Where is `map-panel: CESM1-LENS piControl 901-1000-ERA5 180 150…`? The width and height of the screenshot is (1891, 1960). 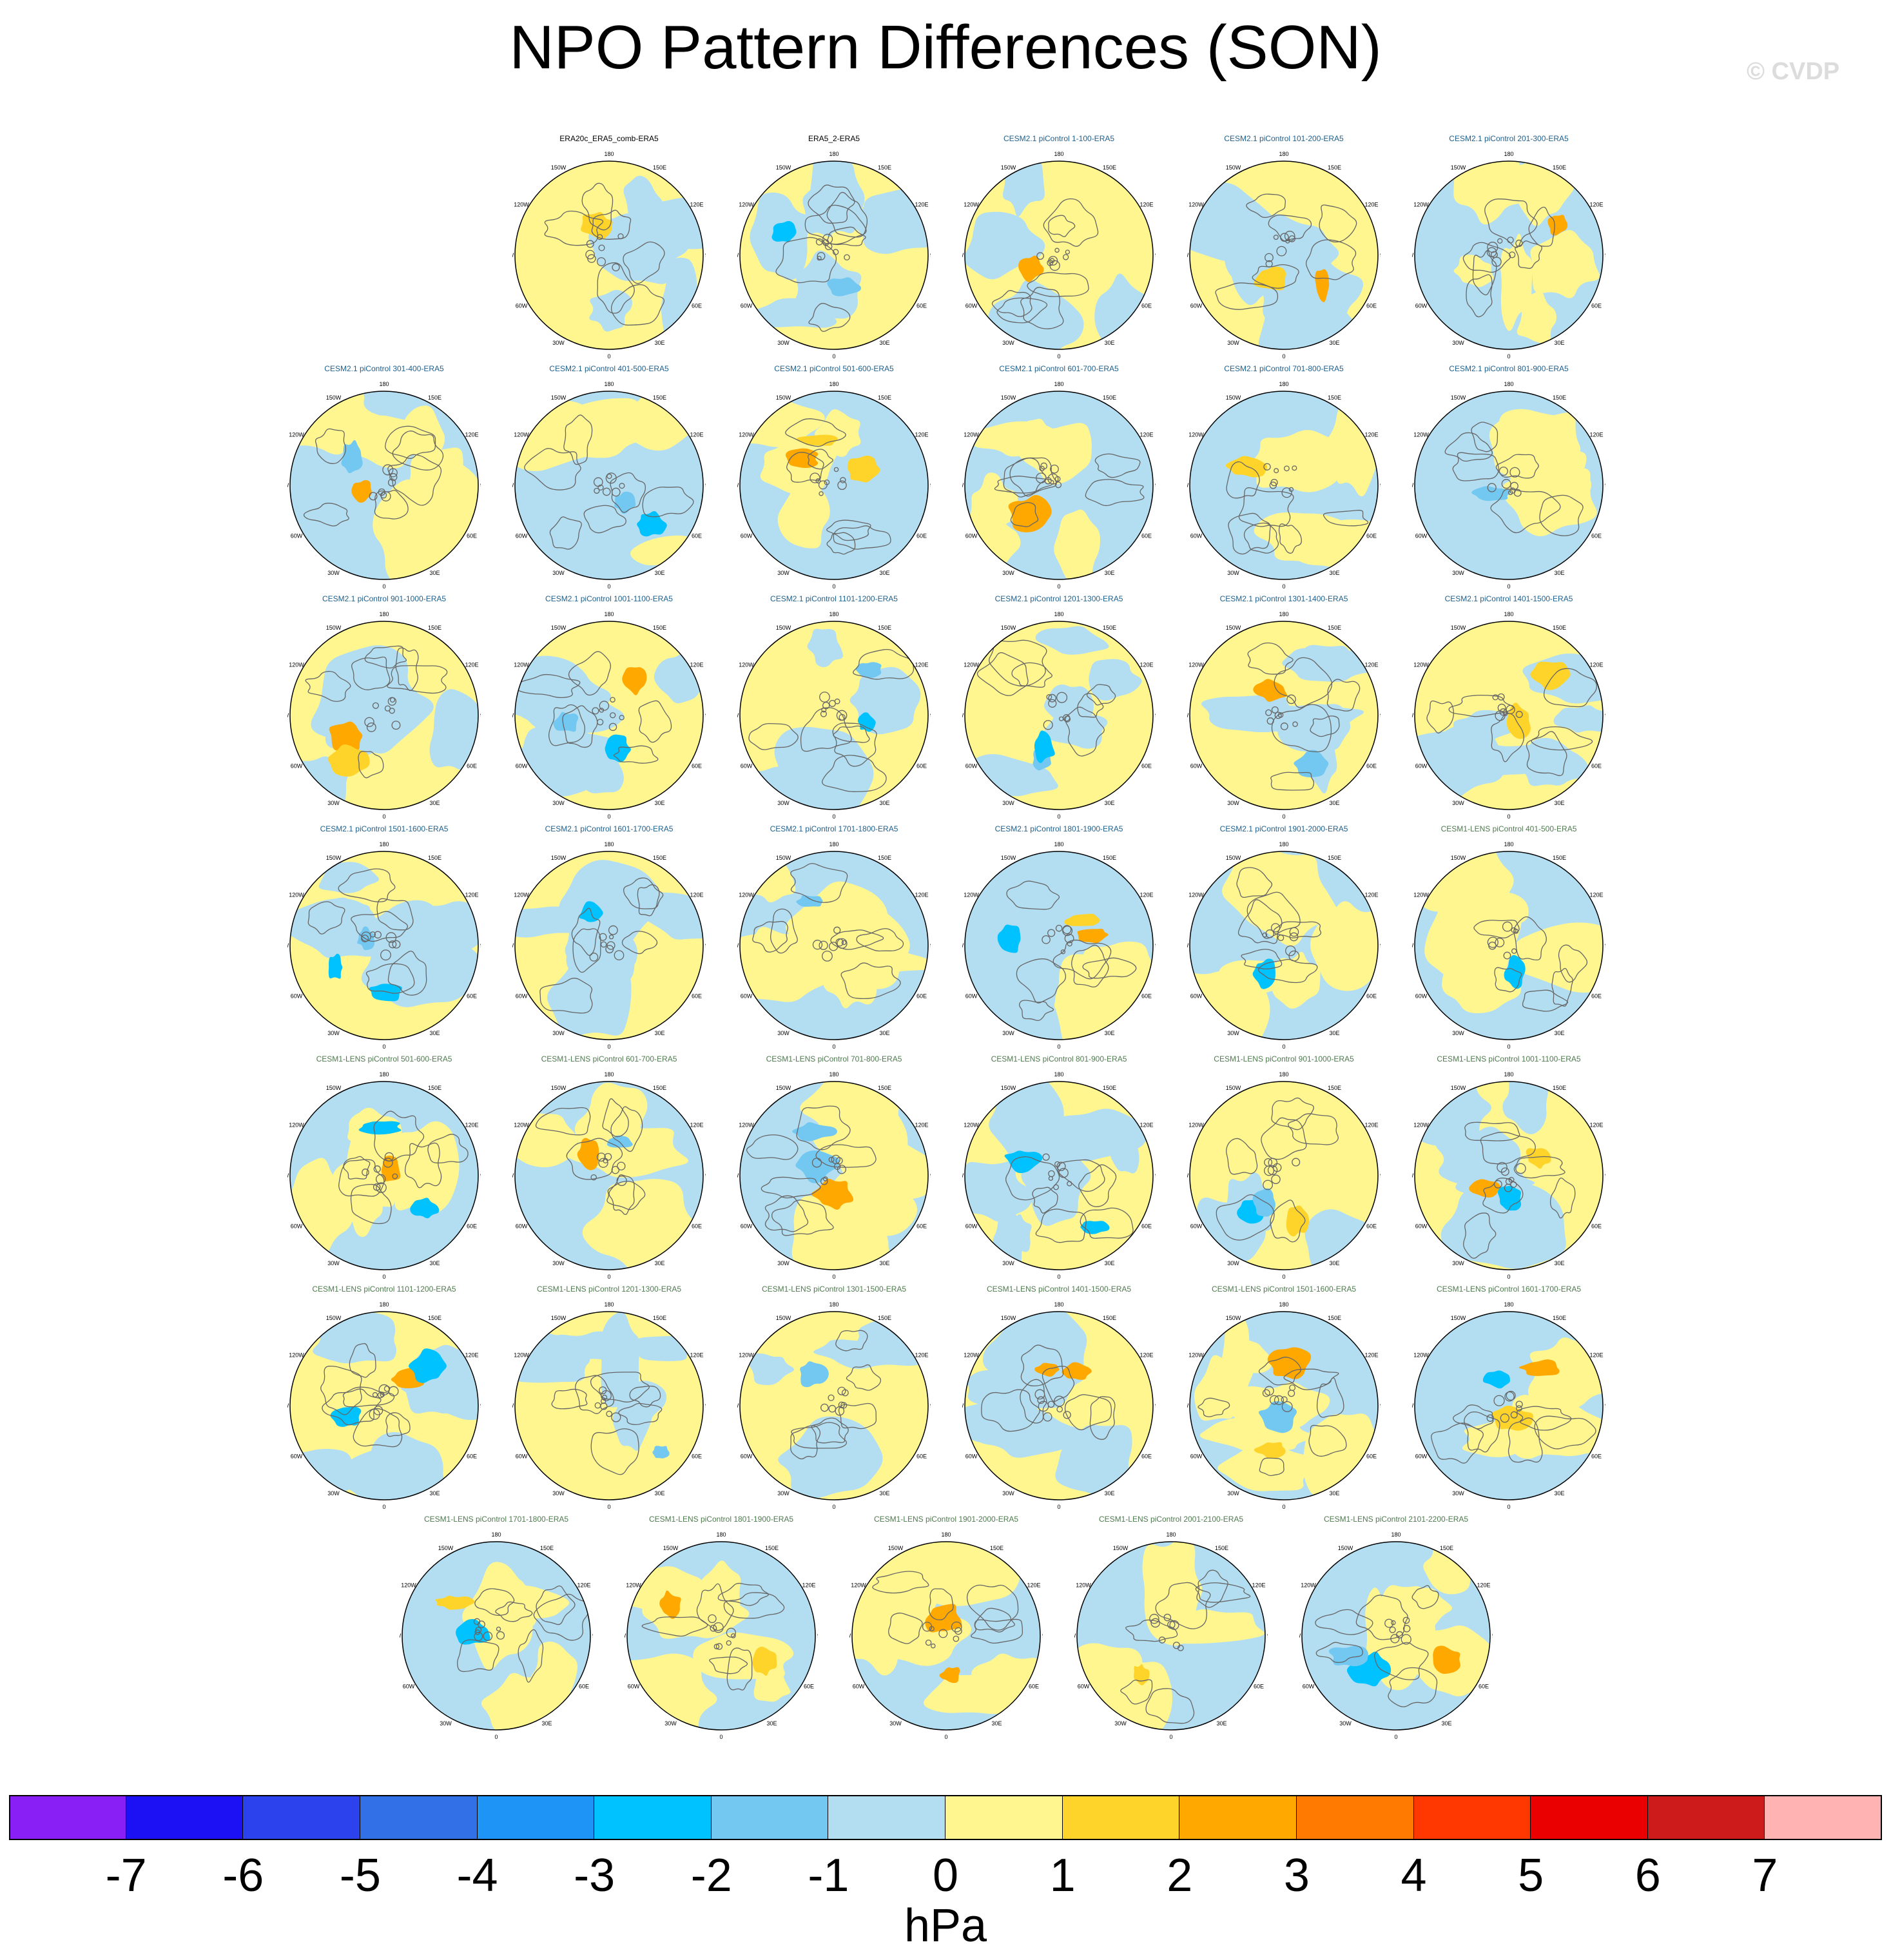 map-panel: CESM1-LENS piControl 901-1000-ERA5 180 150… is located at coordinates (1284, 1173).